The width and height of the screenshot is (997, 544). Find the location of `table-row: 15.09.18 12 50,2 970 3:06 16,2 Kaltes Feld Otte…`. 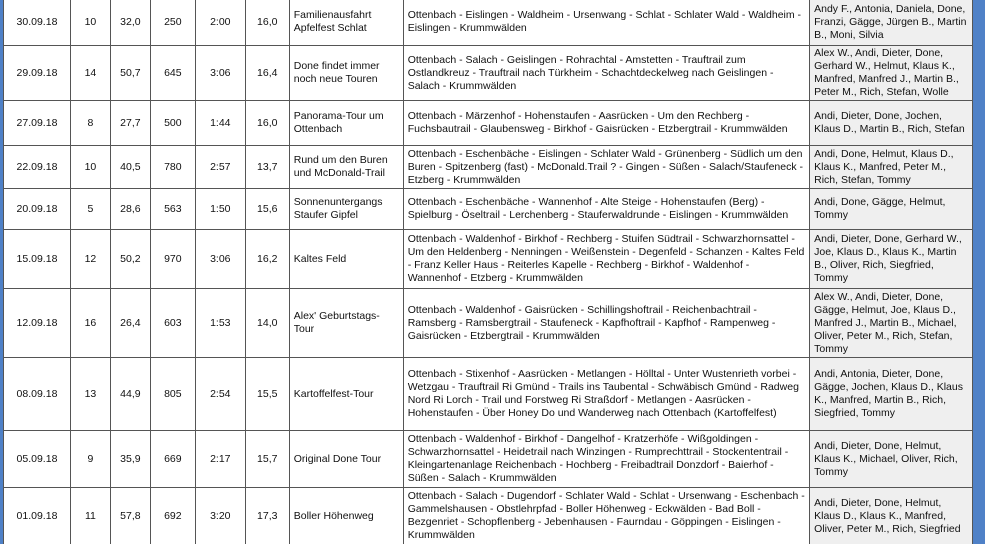

table-row: 15.09.18 12 50,2 970 3:06 16,2 Kaltes Feld Otte… is located at coordinates (488, 259).